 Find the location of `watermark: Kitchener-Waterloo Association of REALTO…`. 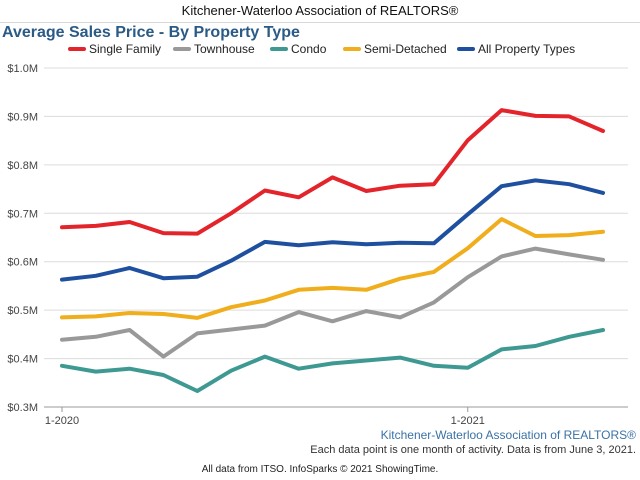

watermark: Kitchener-Waterloo Association of REALTO… is located at coordinates (508, 435).